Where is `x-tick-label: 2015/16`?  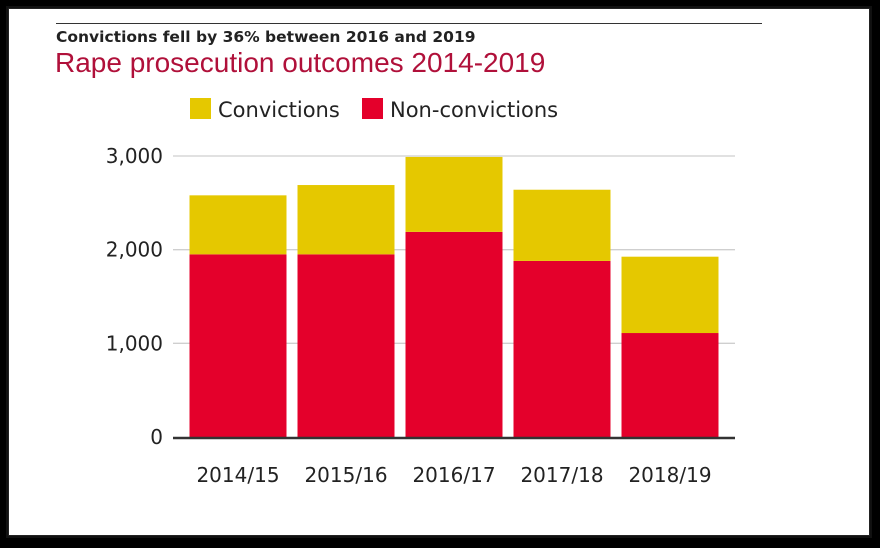
x-tick-label: 2015/16 is located at coordinates (345, 475).